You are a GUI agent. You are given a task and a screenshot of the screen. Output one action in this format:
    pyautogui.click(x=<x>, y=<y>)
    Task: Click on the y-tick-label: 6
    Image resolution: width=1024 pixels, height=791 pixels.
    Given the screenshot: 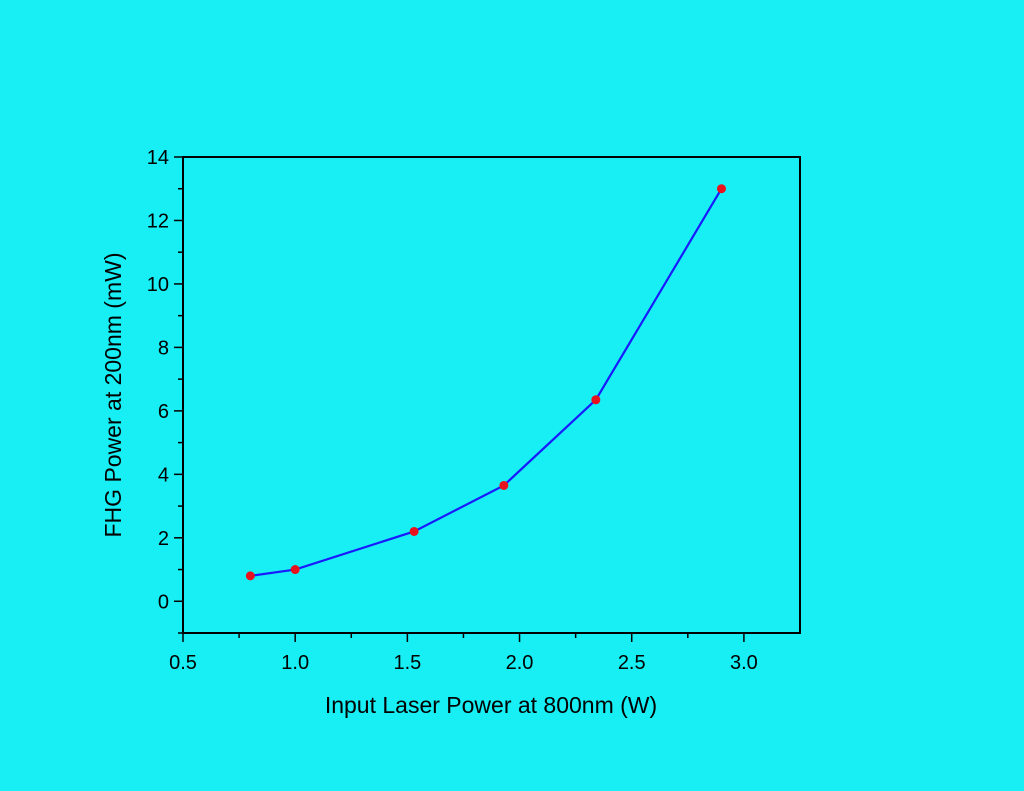 What is the action you would take?
    pyautogui.click(x=163, y=412)
    